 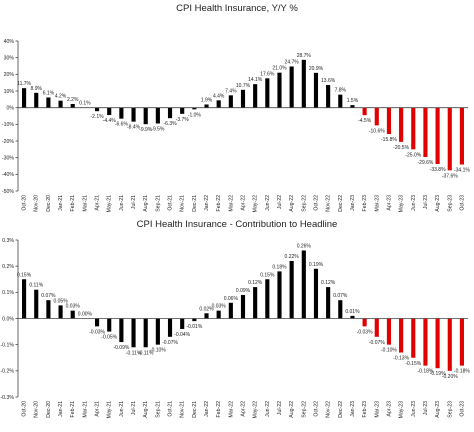 I want to click on data-label: -0.10%, so click(x=158, y=351).